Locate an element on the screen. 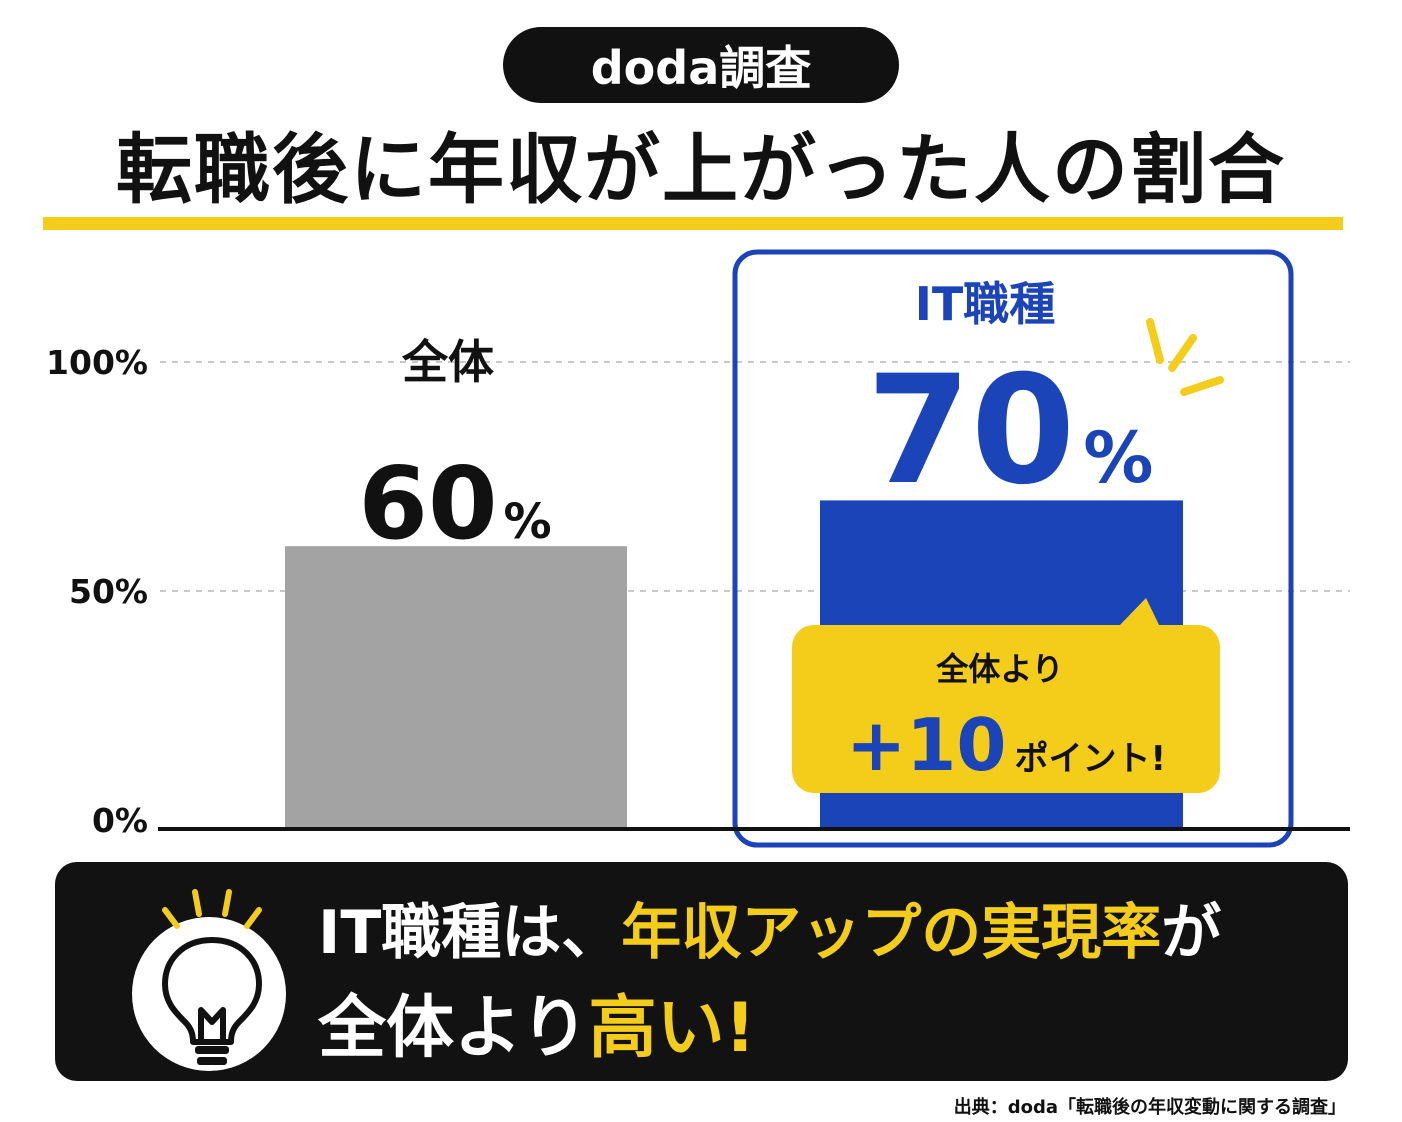 The height and width of the screenshot is (1122, 1402). summary-line-1: IT職種は、年収アップの実現率が is located at coordinates (769, 927).